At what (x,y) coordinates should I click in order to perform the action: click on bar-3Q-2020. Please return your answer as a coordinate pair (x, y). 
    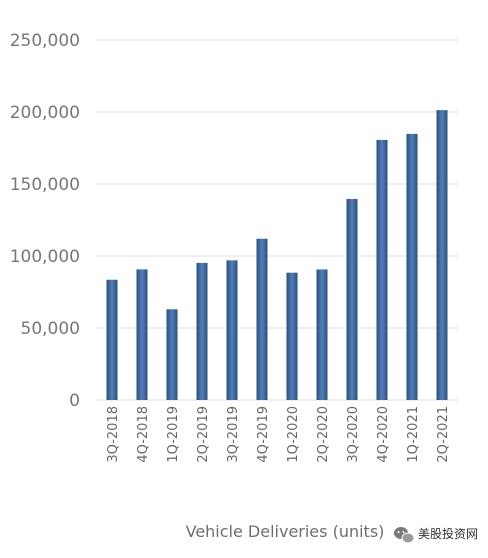
    Looking at the image, I should click on (352, 299).